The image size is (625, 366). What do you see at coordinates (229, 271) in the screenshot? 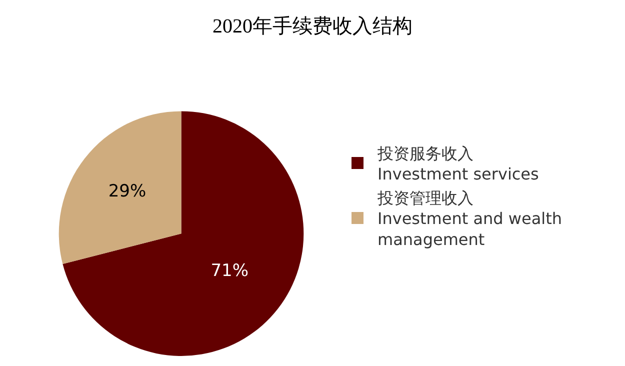
I see `data-label: 71%` at bounding box center [229, 271].